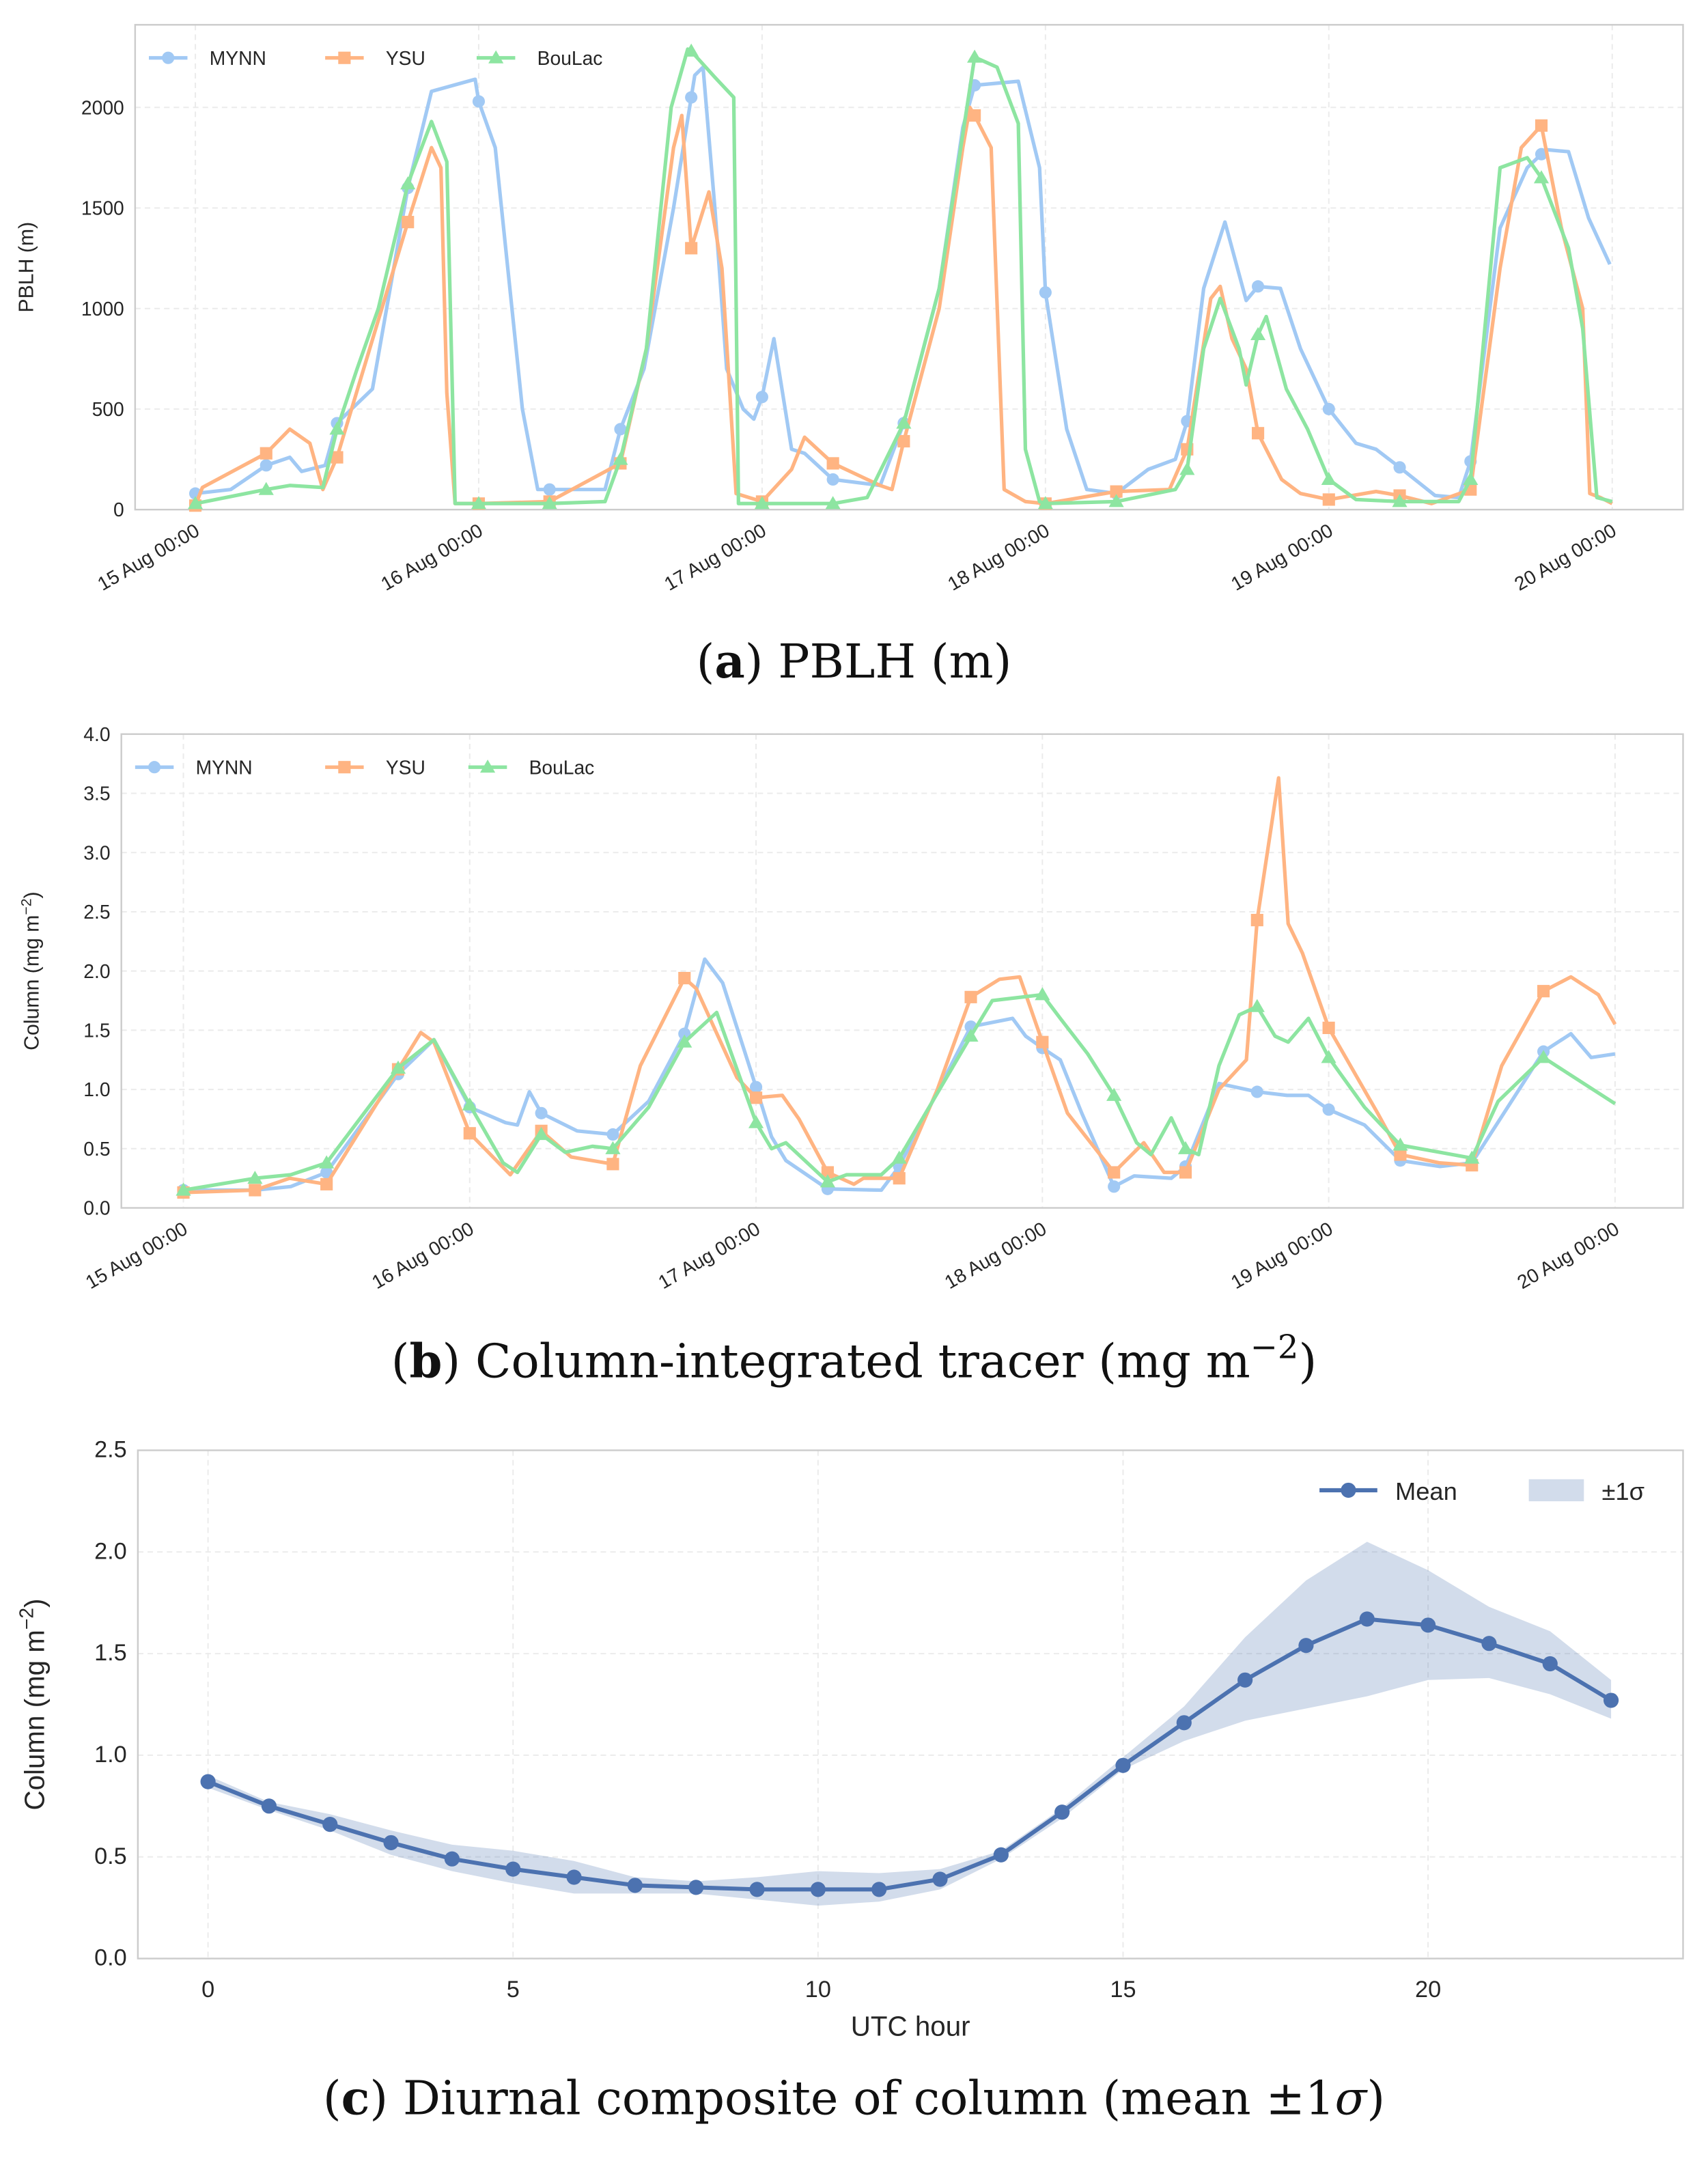 This screenshot has width=1708, height=2161. What do you see at coordinates (110, 1755) in the screenshot?
I see `y-tick-label: 1.0` at bounding box center [110, 1755].